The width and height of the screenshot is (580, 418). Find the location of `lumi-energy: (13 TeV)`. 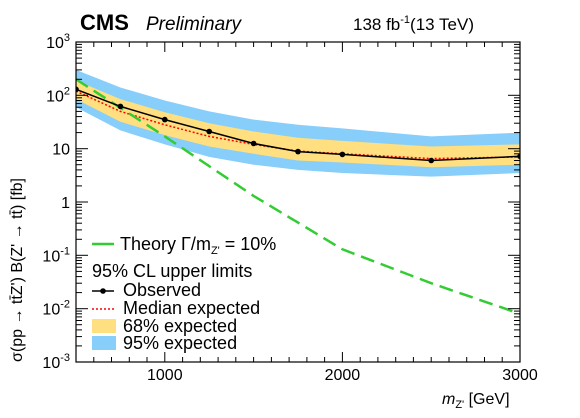

lumi-energy: (13 TeV) is located at coordinates (442, 24).